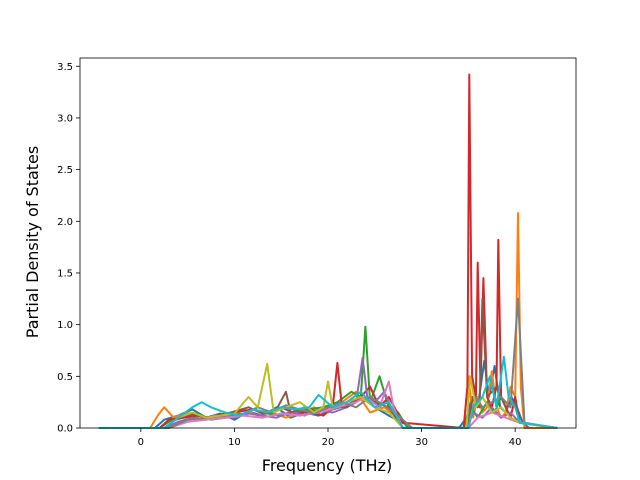 This screenshot has height=480, width=640. Describe the element at coordinates (141, 442) in the screenshot. I see `x-tick-label: 0` at that location.